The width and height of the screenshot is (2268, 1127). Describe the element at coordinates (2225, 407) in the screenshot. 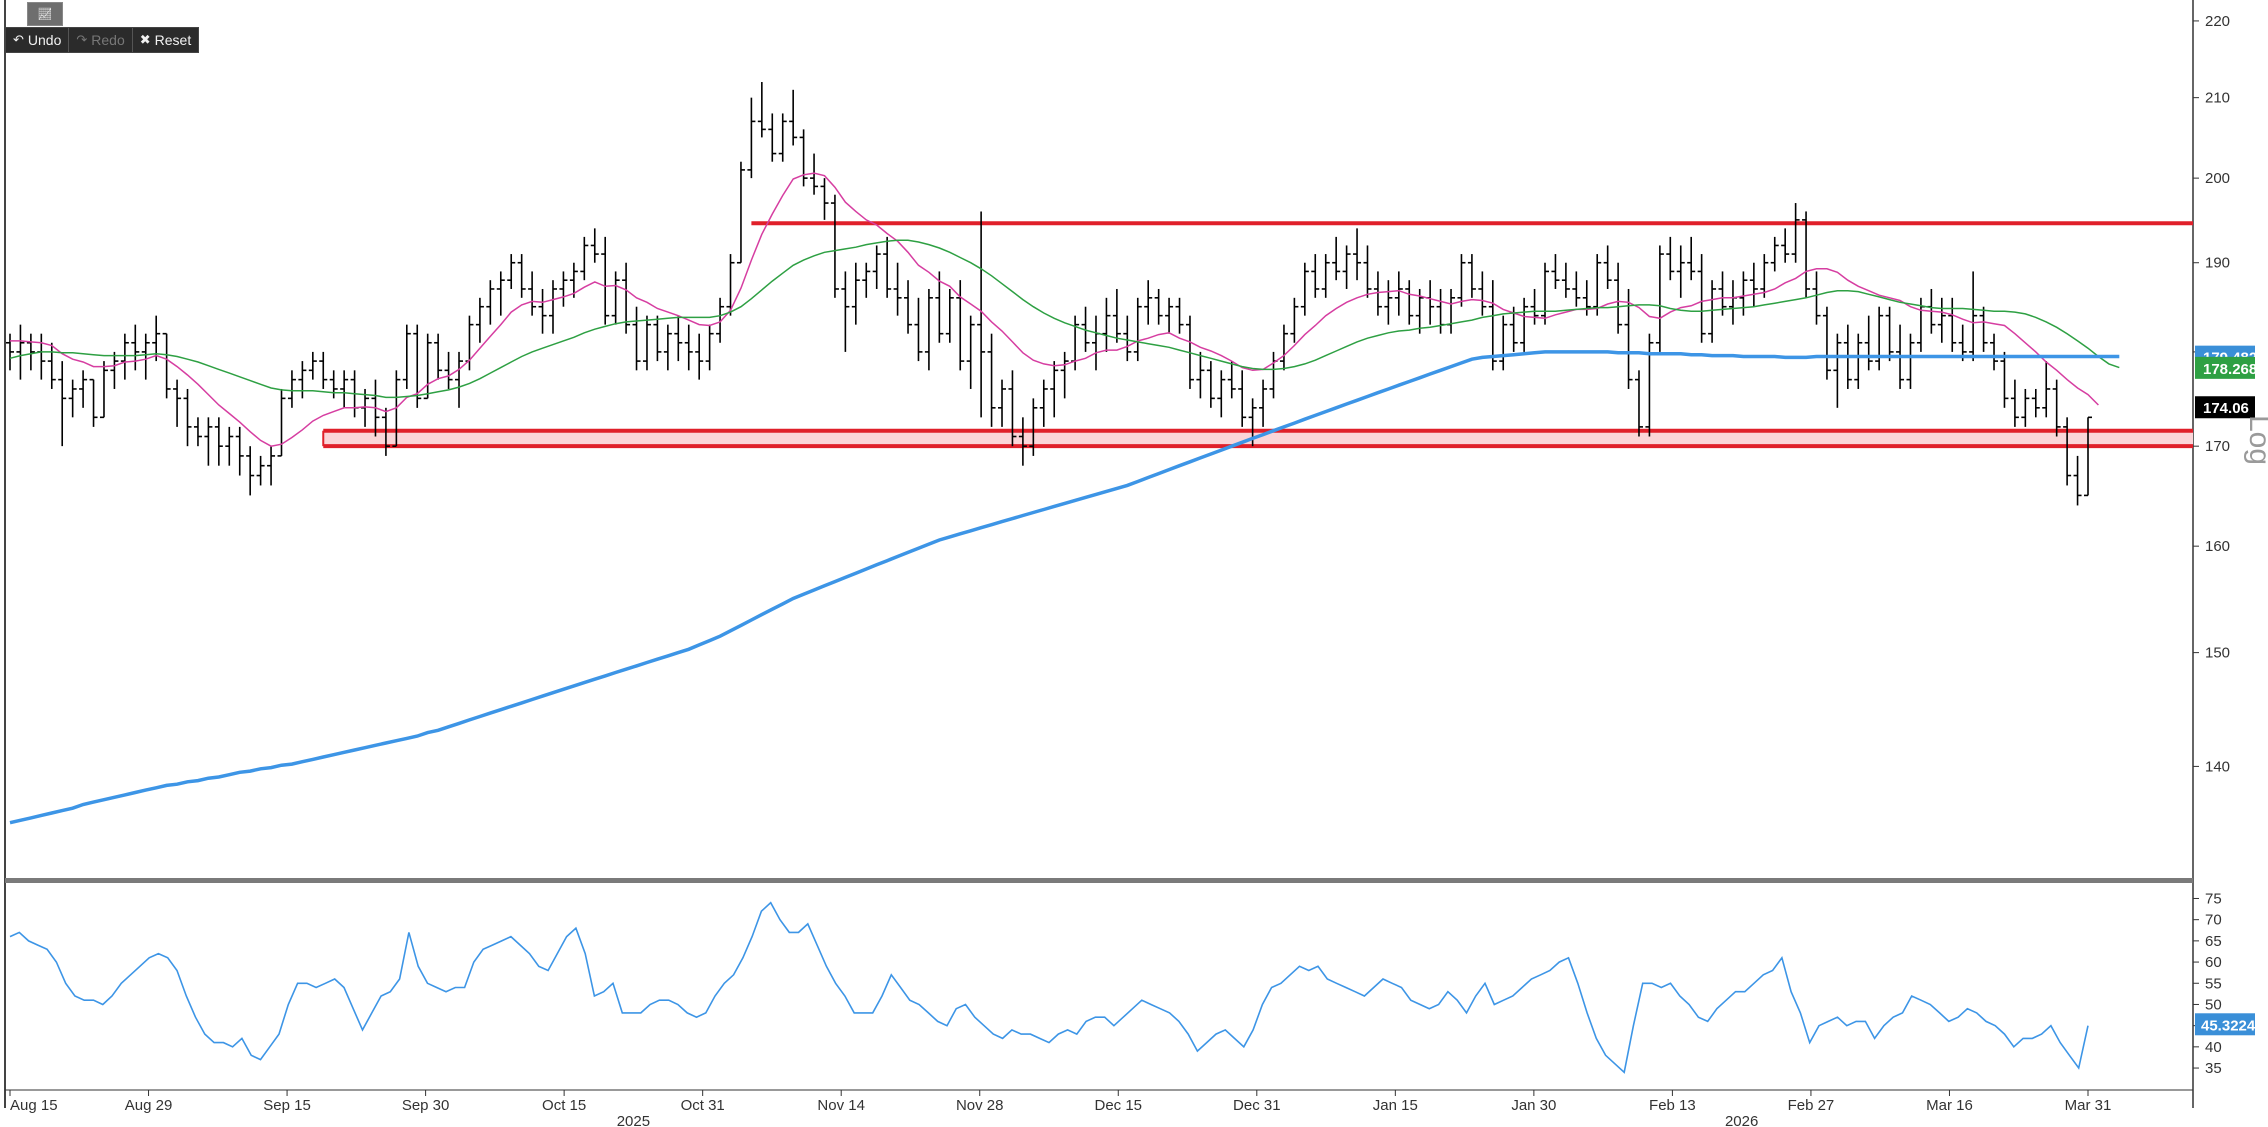

I see `last-price-label: 174.06` at that location.